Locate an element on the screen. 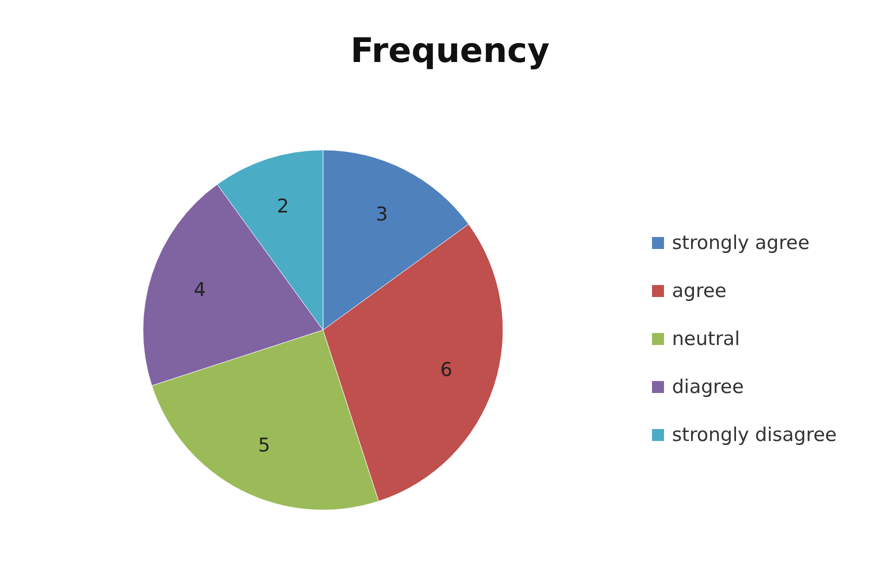 Image resolution: width=877 pixels, height=581 pixels. legend-label: agree is located at coordinates (699, 291).